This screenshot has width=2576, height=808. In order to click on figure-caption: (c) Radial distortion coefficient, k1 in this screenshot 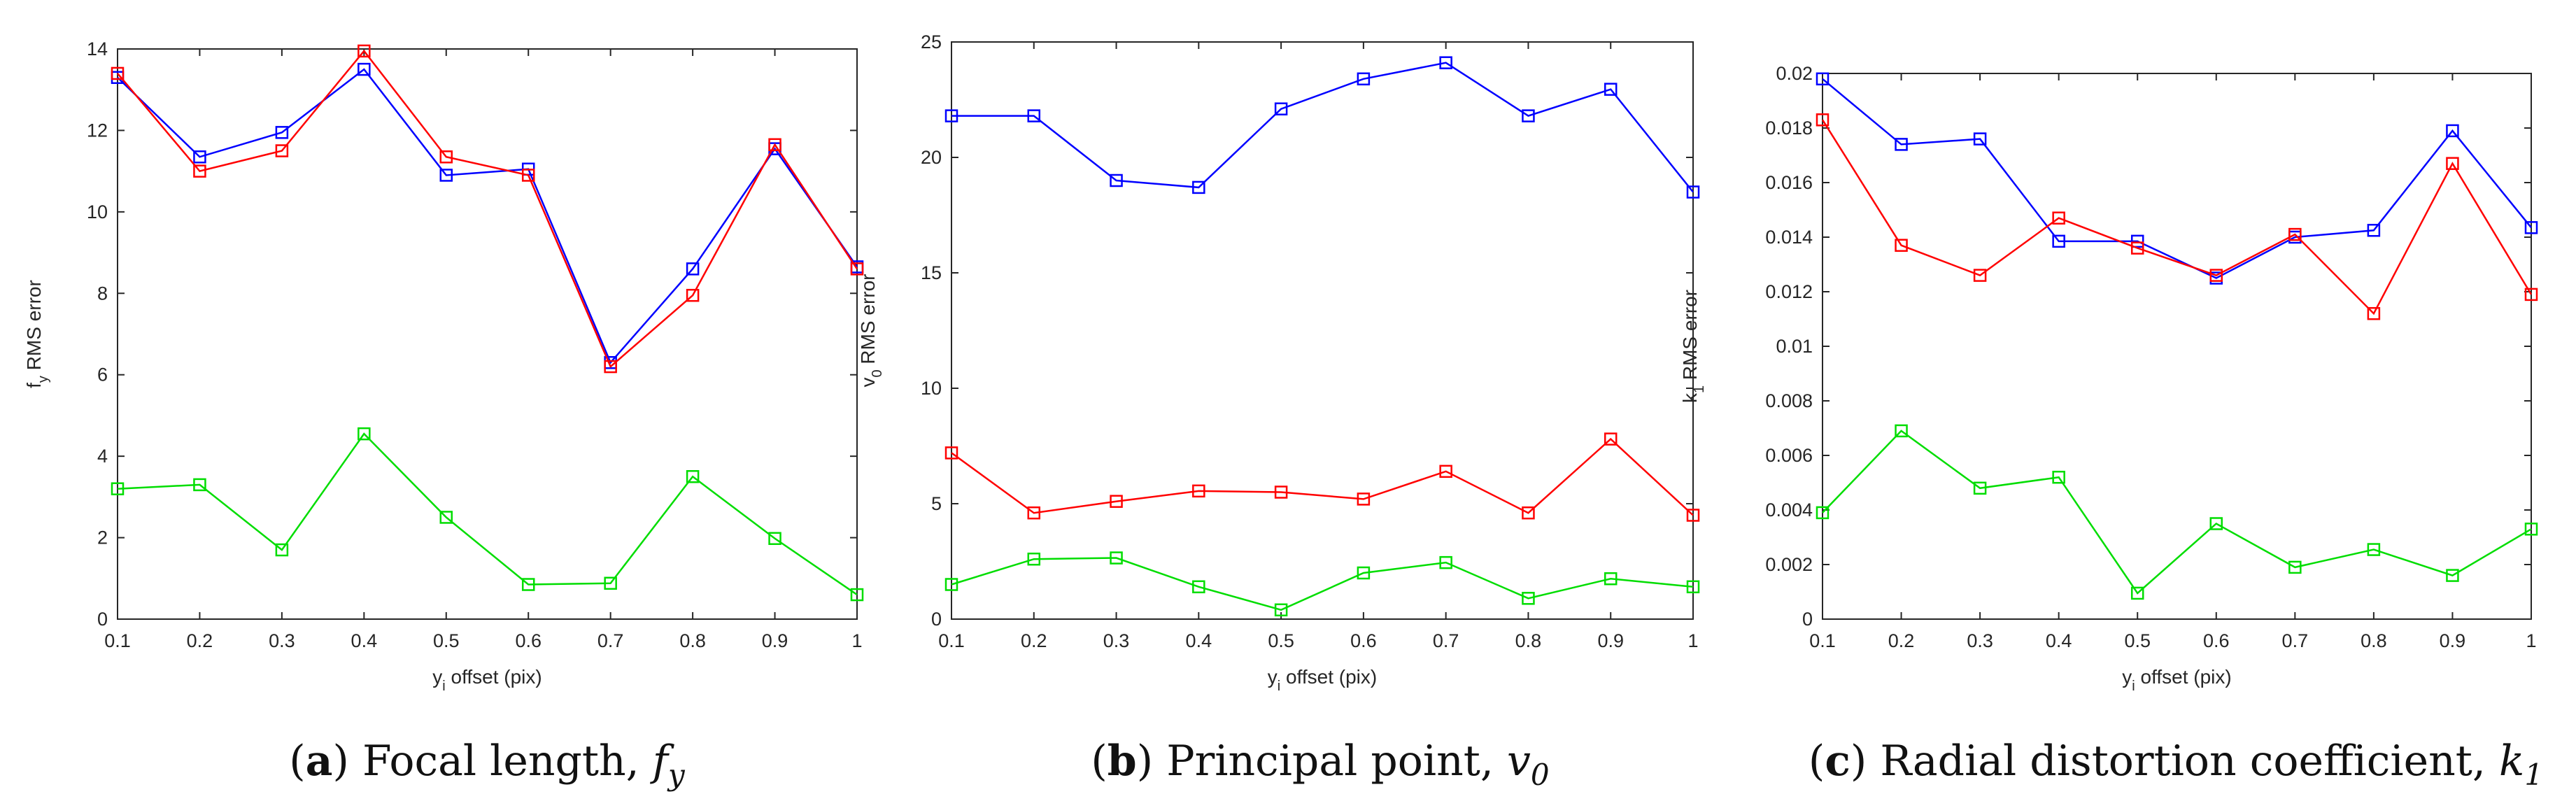, I will do `click(2176, 765)`.